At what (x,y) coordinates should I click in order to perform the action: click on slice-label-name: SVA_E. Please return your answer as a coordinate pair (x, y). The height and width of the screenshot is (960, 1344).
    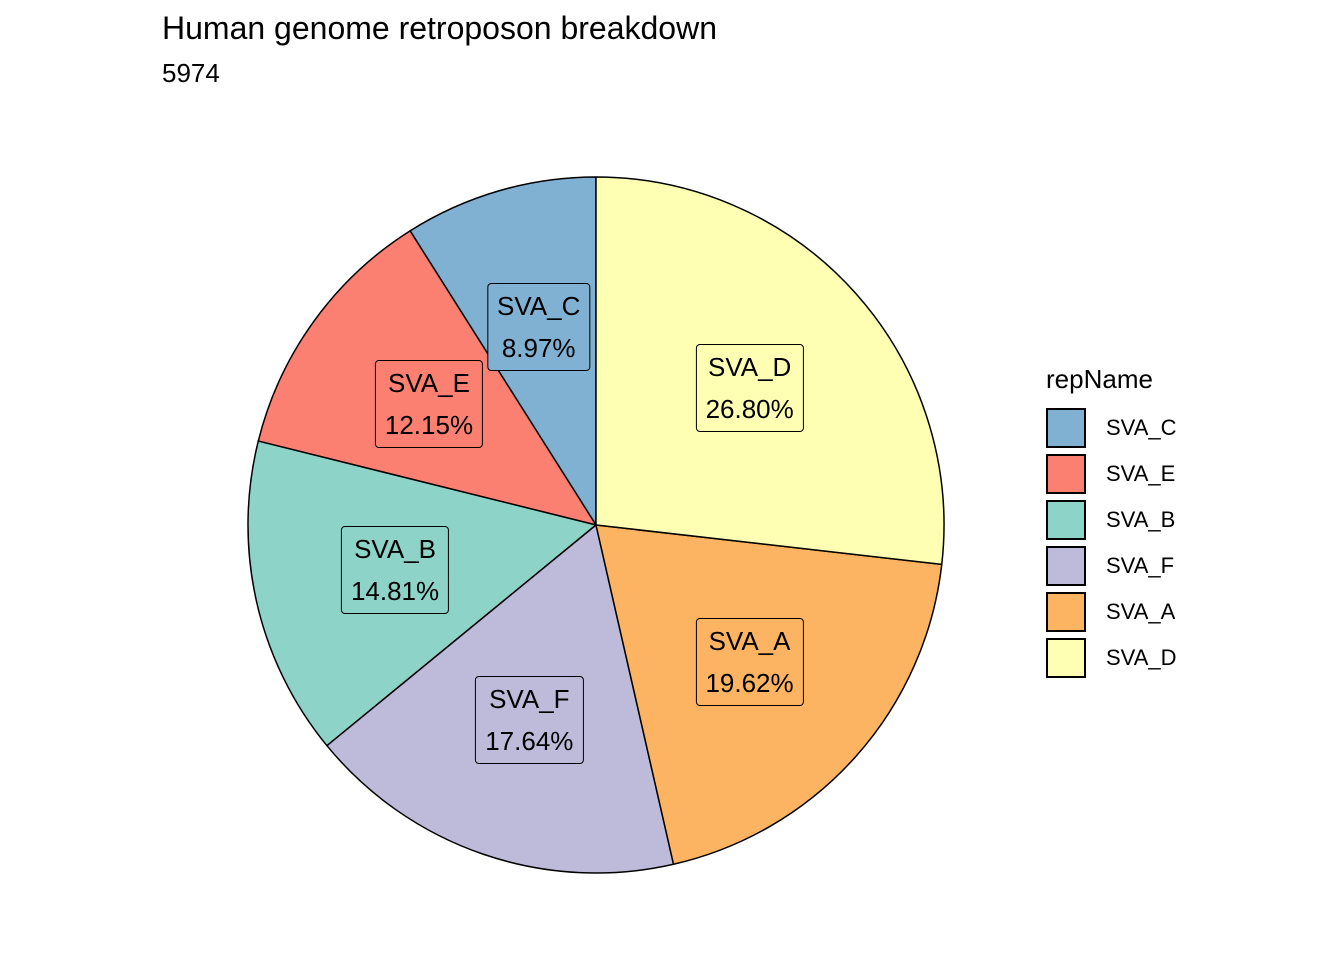
    Looking at the image, I should click on (429, 383).